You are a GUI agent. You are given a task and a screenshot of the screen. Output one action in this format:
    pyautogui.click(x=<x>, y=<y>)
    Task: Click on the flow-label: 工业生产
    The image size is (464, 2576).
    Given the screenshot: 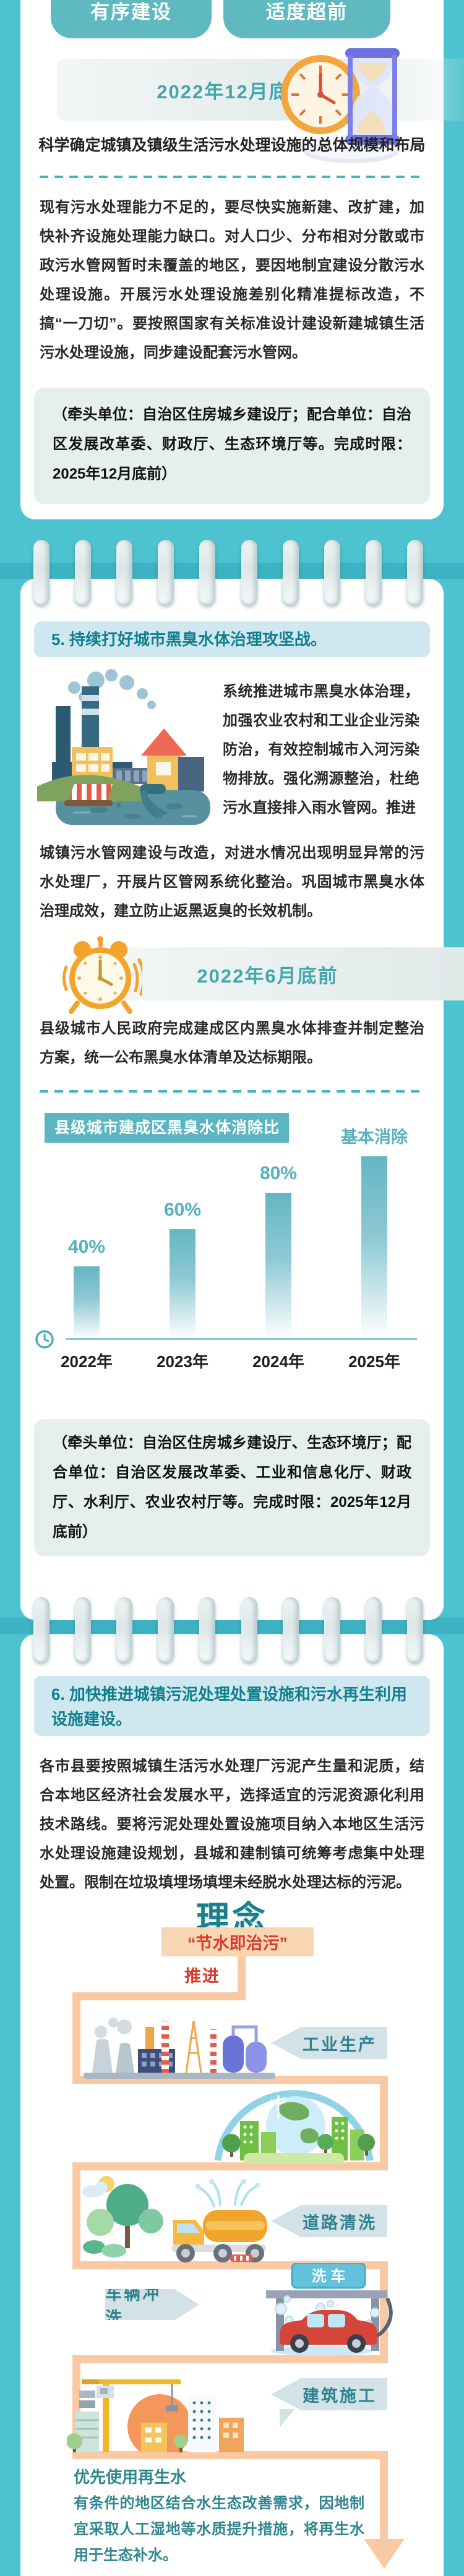 What is the action you would take?
    pyautogui.click(x=340, y=2044)
    